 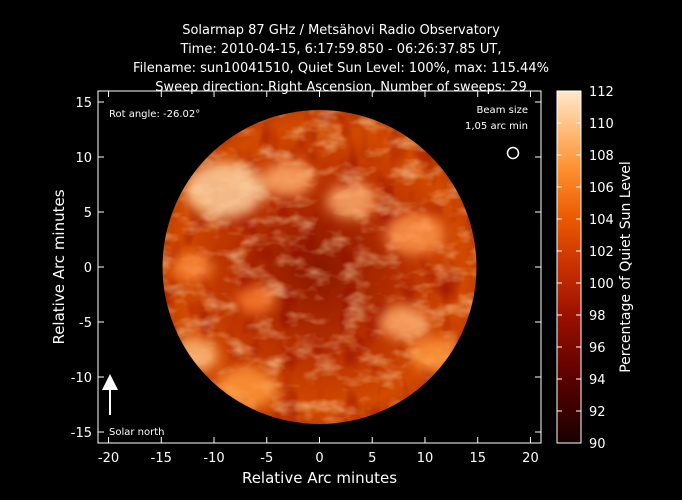 What do you see at coordinates (108, 458) in the screenshot?
I see `x-tick-label: -20` at bounding box center [108, 458].